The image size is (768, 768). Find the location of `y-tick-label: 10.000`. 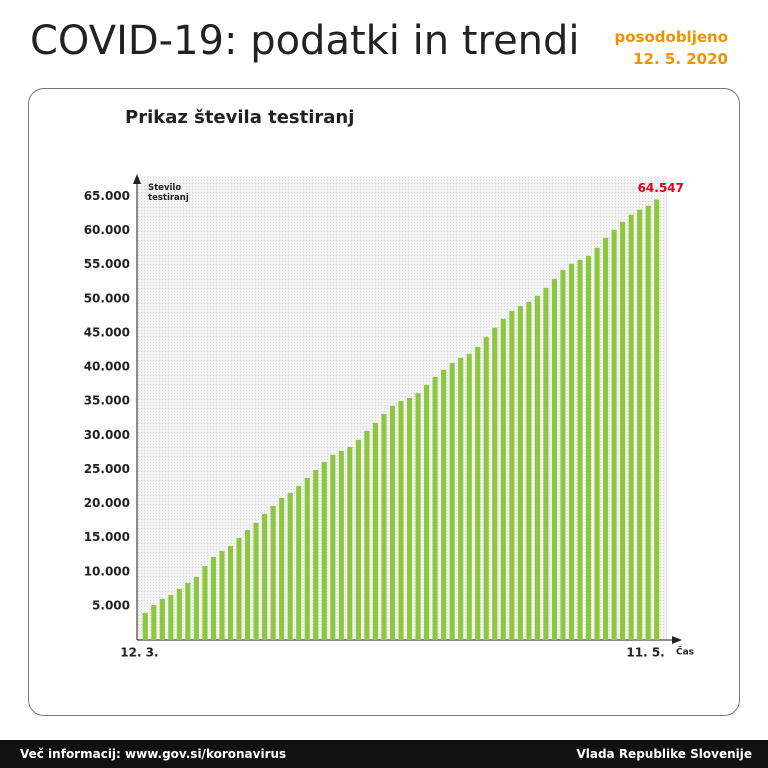

y-tick-label: 10.000 is located at coordinates (107, 571).